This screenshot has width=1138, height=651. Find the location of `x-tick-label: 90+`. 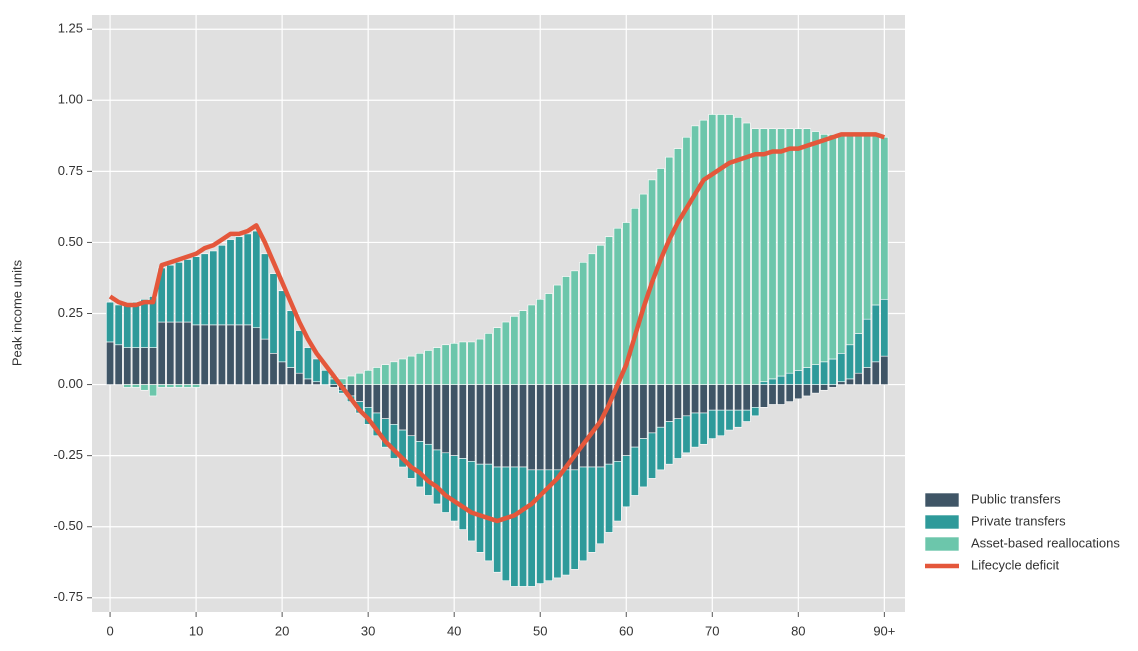

x-tick-label: 90+ is located at coordinates (884, 630).